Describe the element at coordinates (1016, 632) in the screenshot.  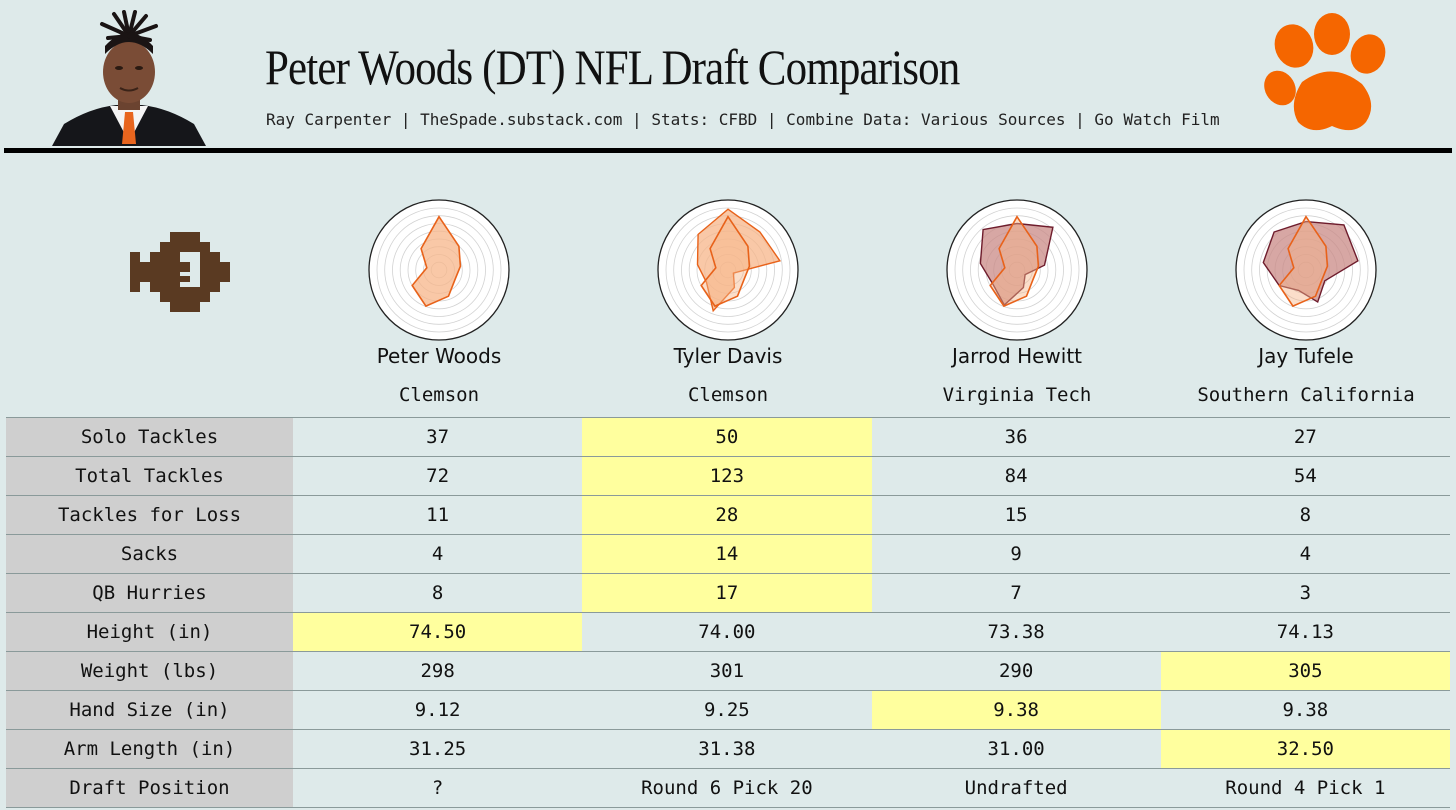
I see `table-cell: 73.38` at that location.